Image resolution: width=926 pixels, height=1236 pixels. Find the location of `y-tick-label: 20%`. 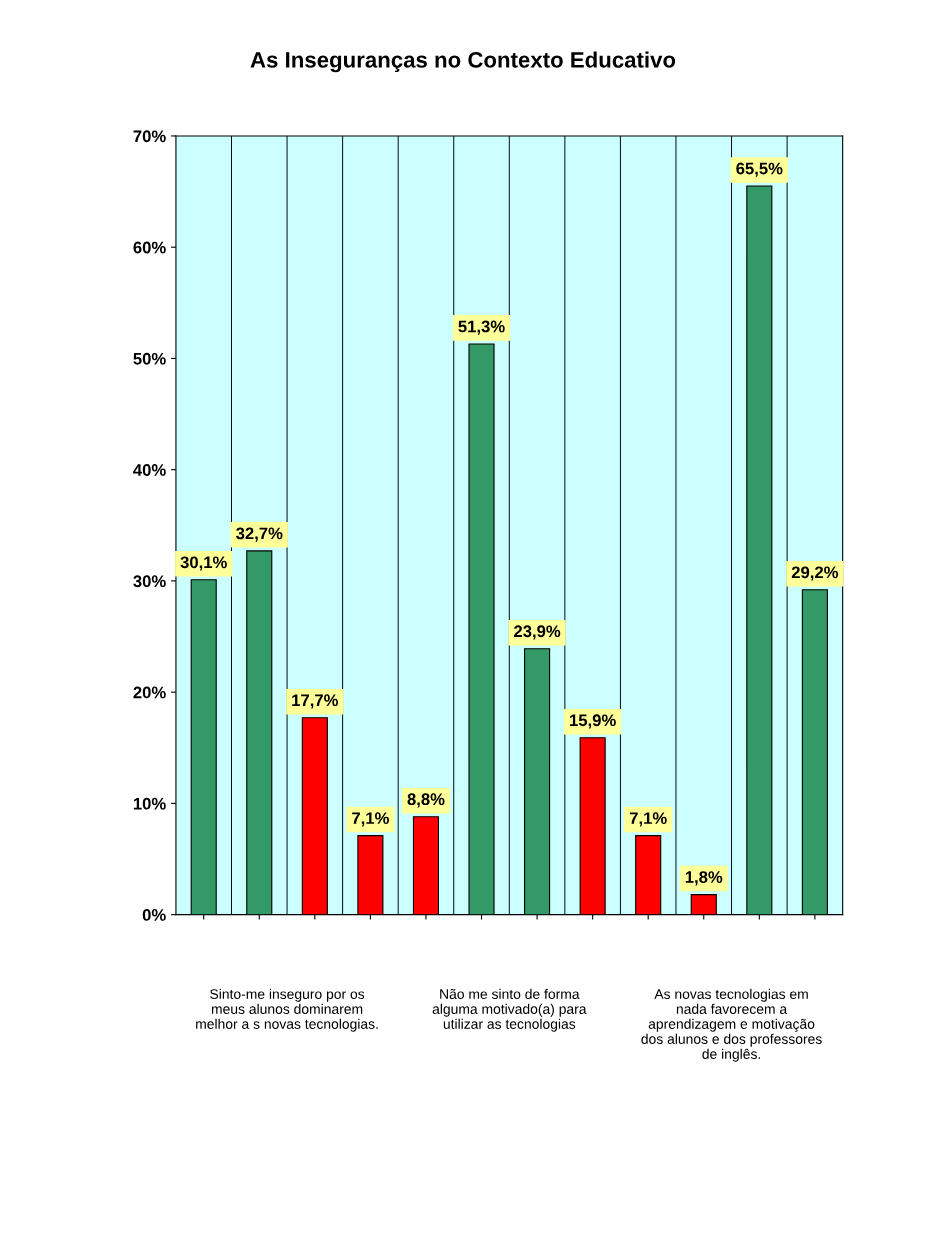

y-tick-label: 20% is located at coordinates (149, 692).